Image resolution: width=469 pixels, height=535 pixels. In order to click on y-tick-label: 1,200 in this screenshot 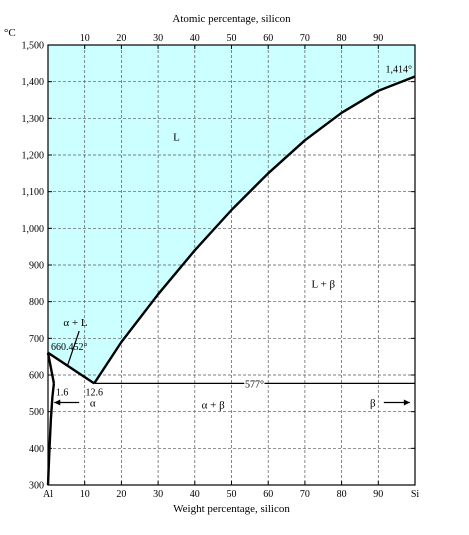, I will do `click(33, 156)`.